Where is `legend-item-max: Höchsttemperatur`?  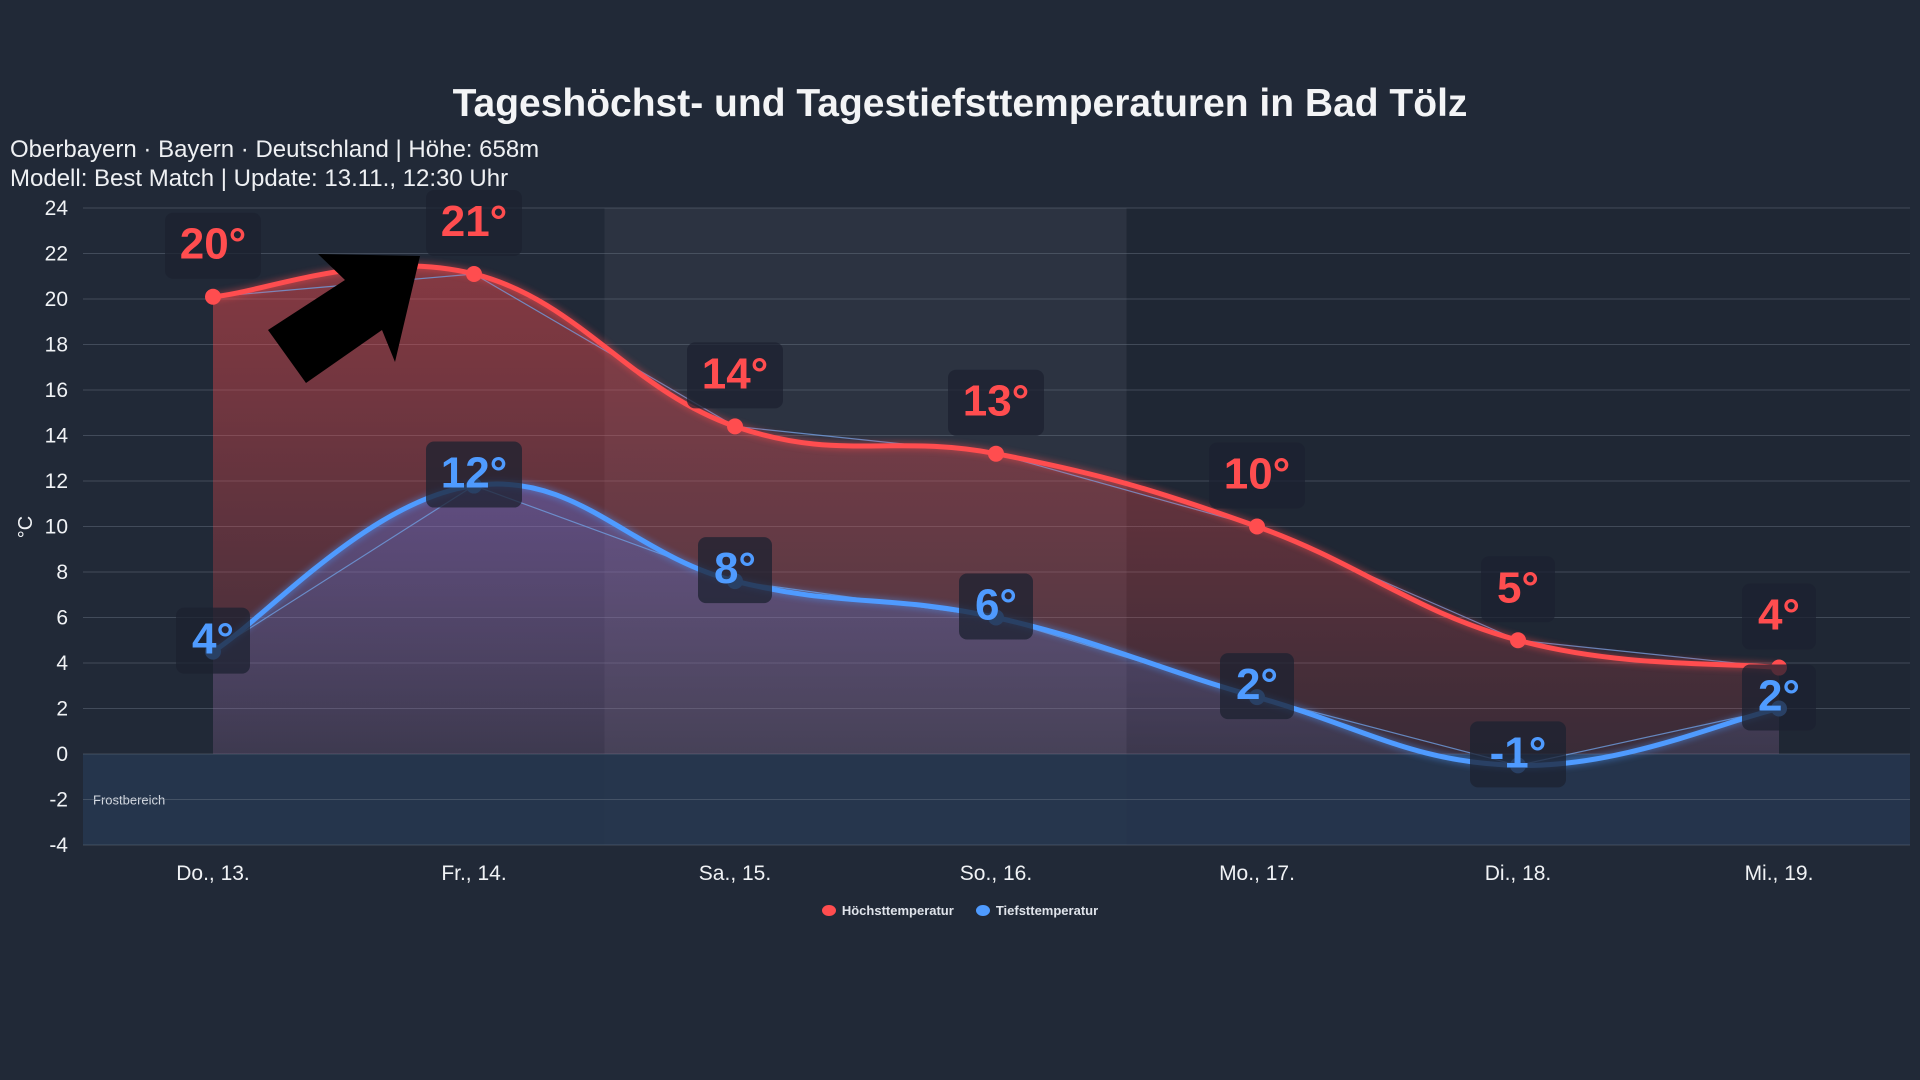 legend-item-max: Höchsttemperatur is located at coordinates (887, 910).